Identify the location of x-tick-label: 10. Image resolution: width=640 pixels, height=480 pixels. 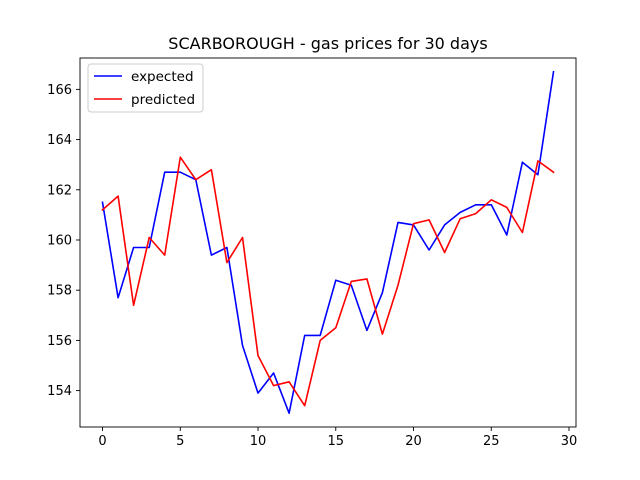
(258, 441).